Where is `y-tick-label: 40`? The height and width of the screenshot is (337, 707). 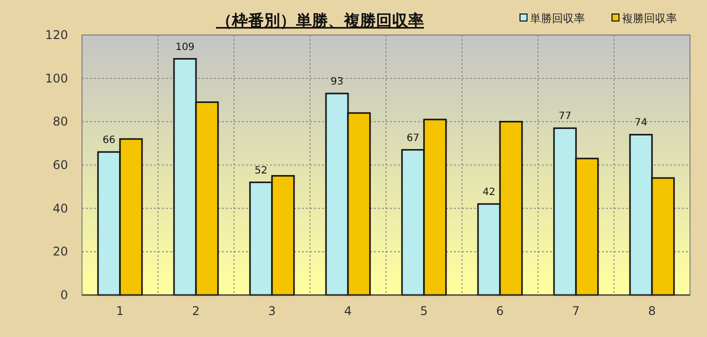
y-tick-label: 40 is located at coordinates (60, 208).